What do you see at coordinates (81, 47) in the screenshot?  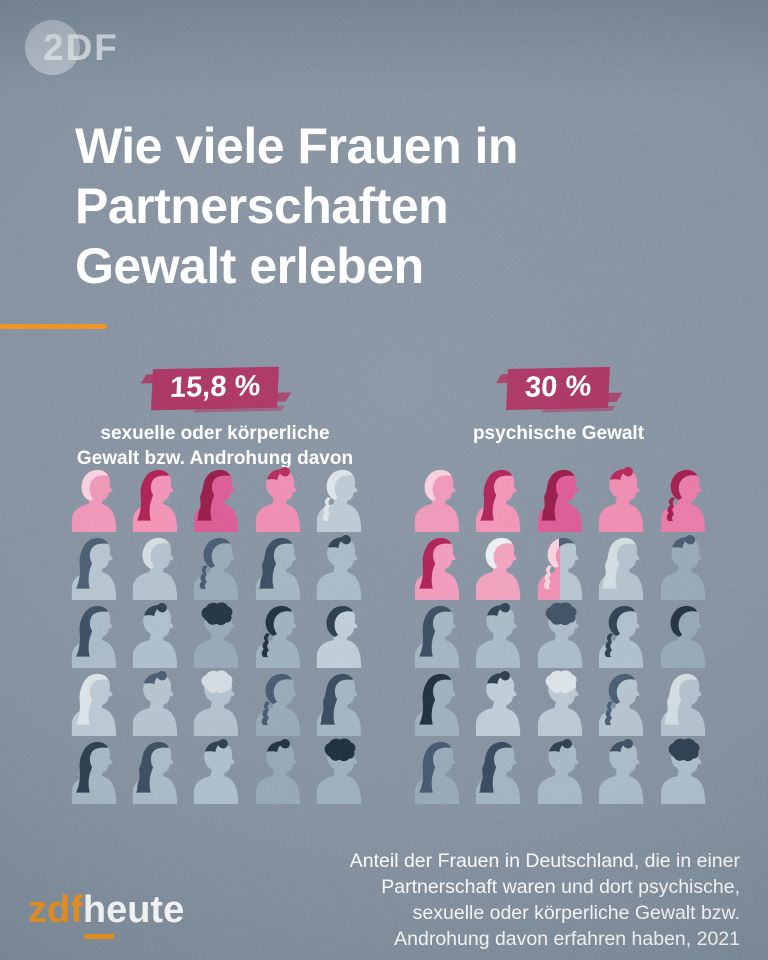 I see `zdf-logo-letters: 2DF` at bounding box center [81, 47].